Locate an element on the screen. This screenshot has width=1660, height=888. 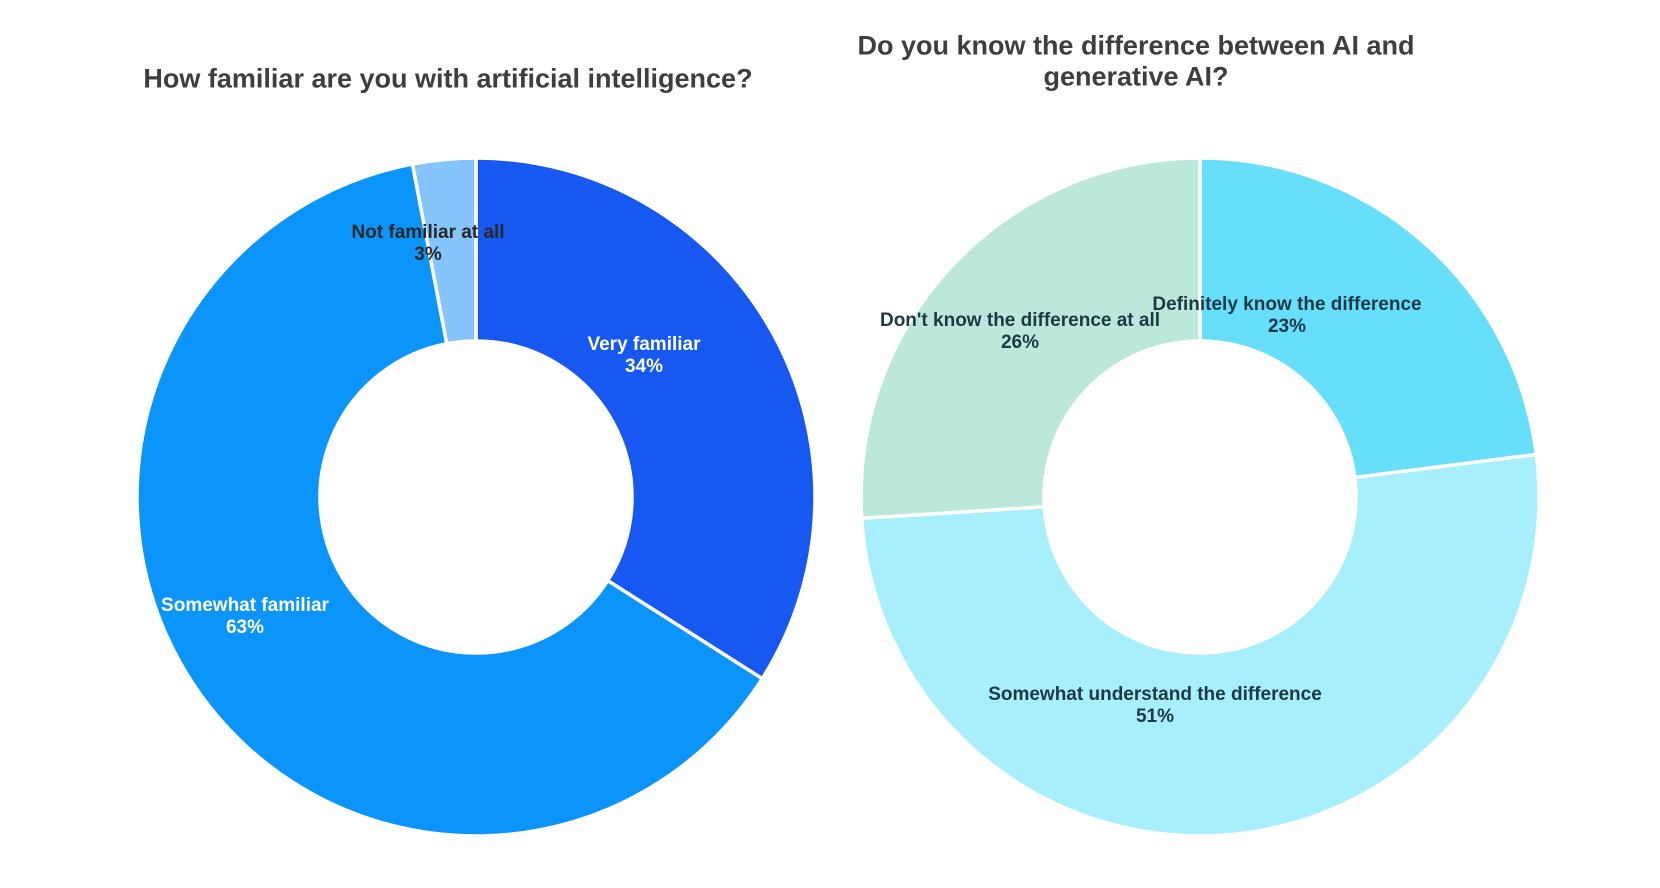
pie-slice-very-familiar is located at coordinates (645, 418).